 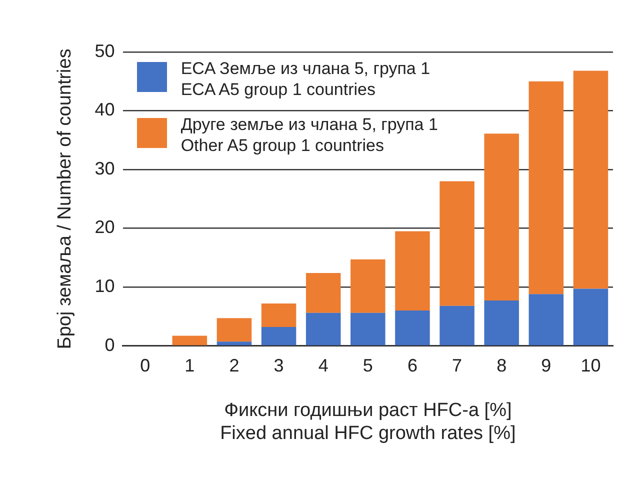 I want to click on x-tick-label: 3, so click(x=279, y=366).